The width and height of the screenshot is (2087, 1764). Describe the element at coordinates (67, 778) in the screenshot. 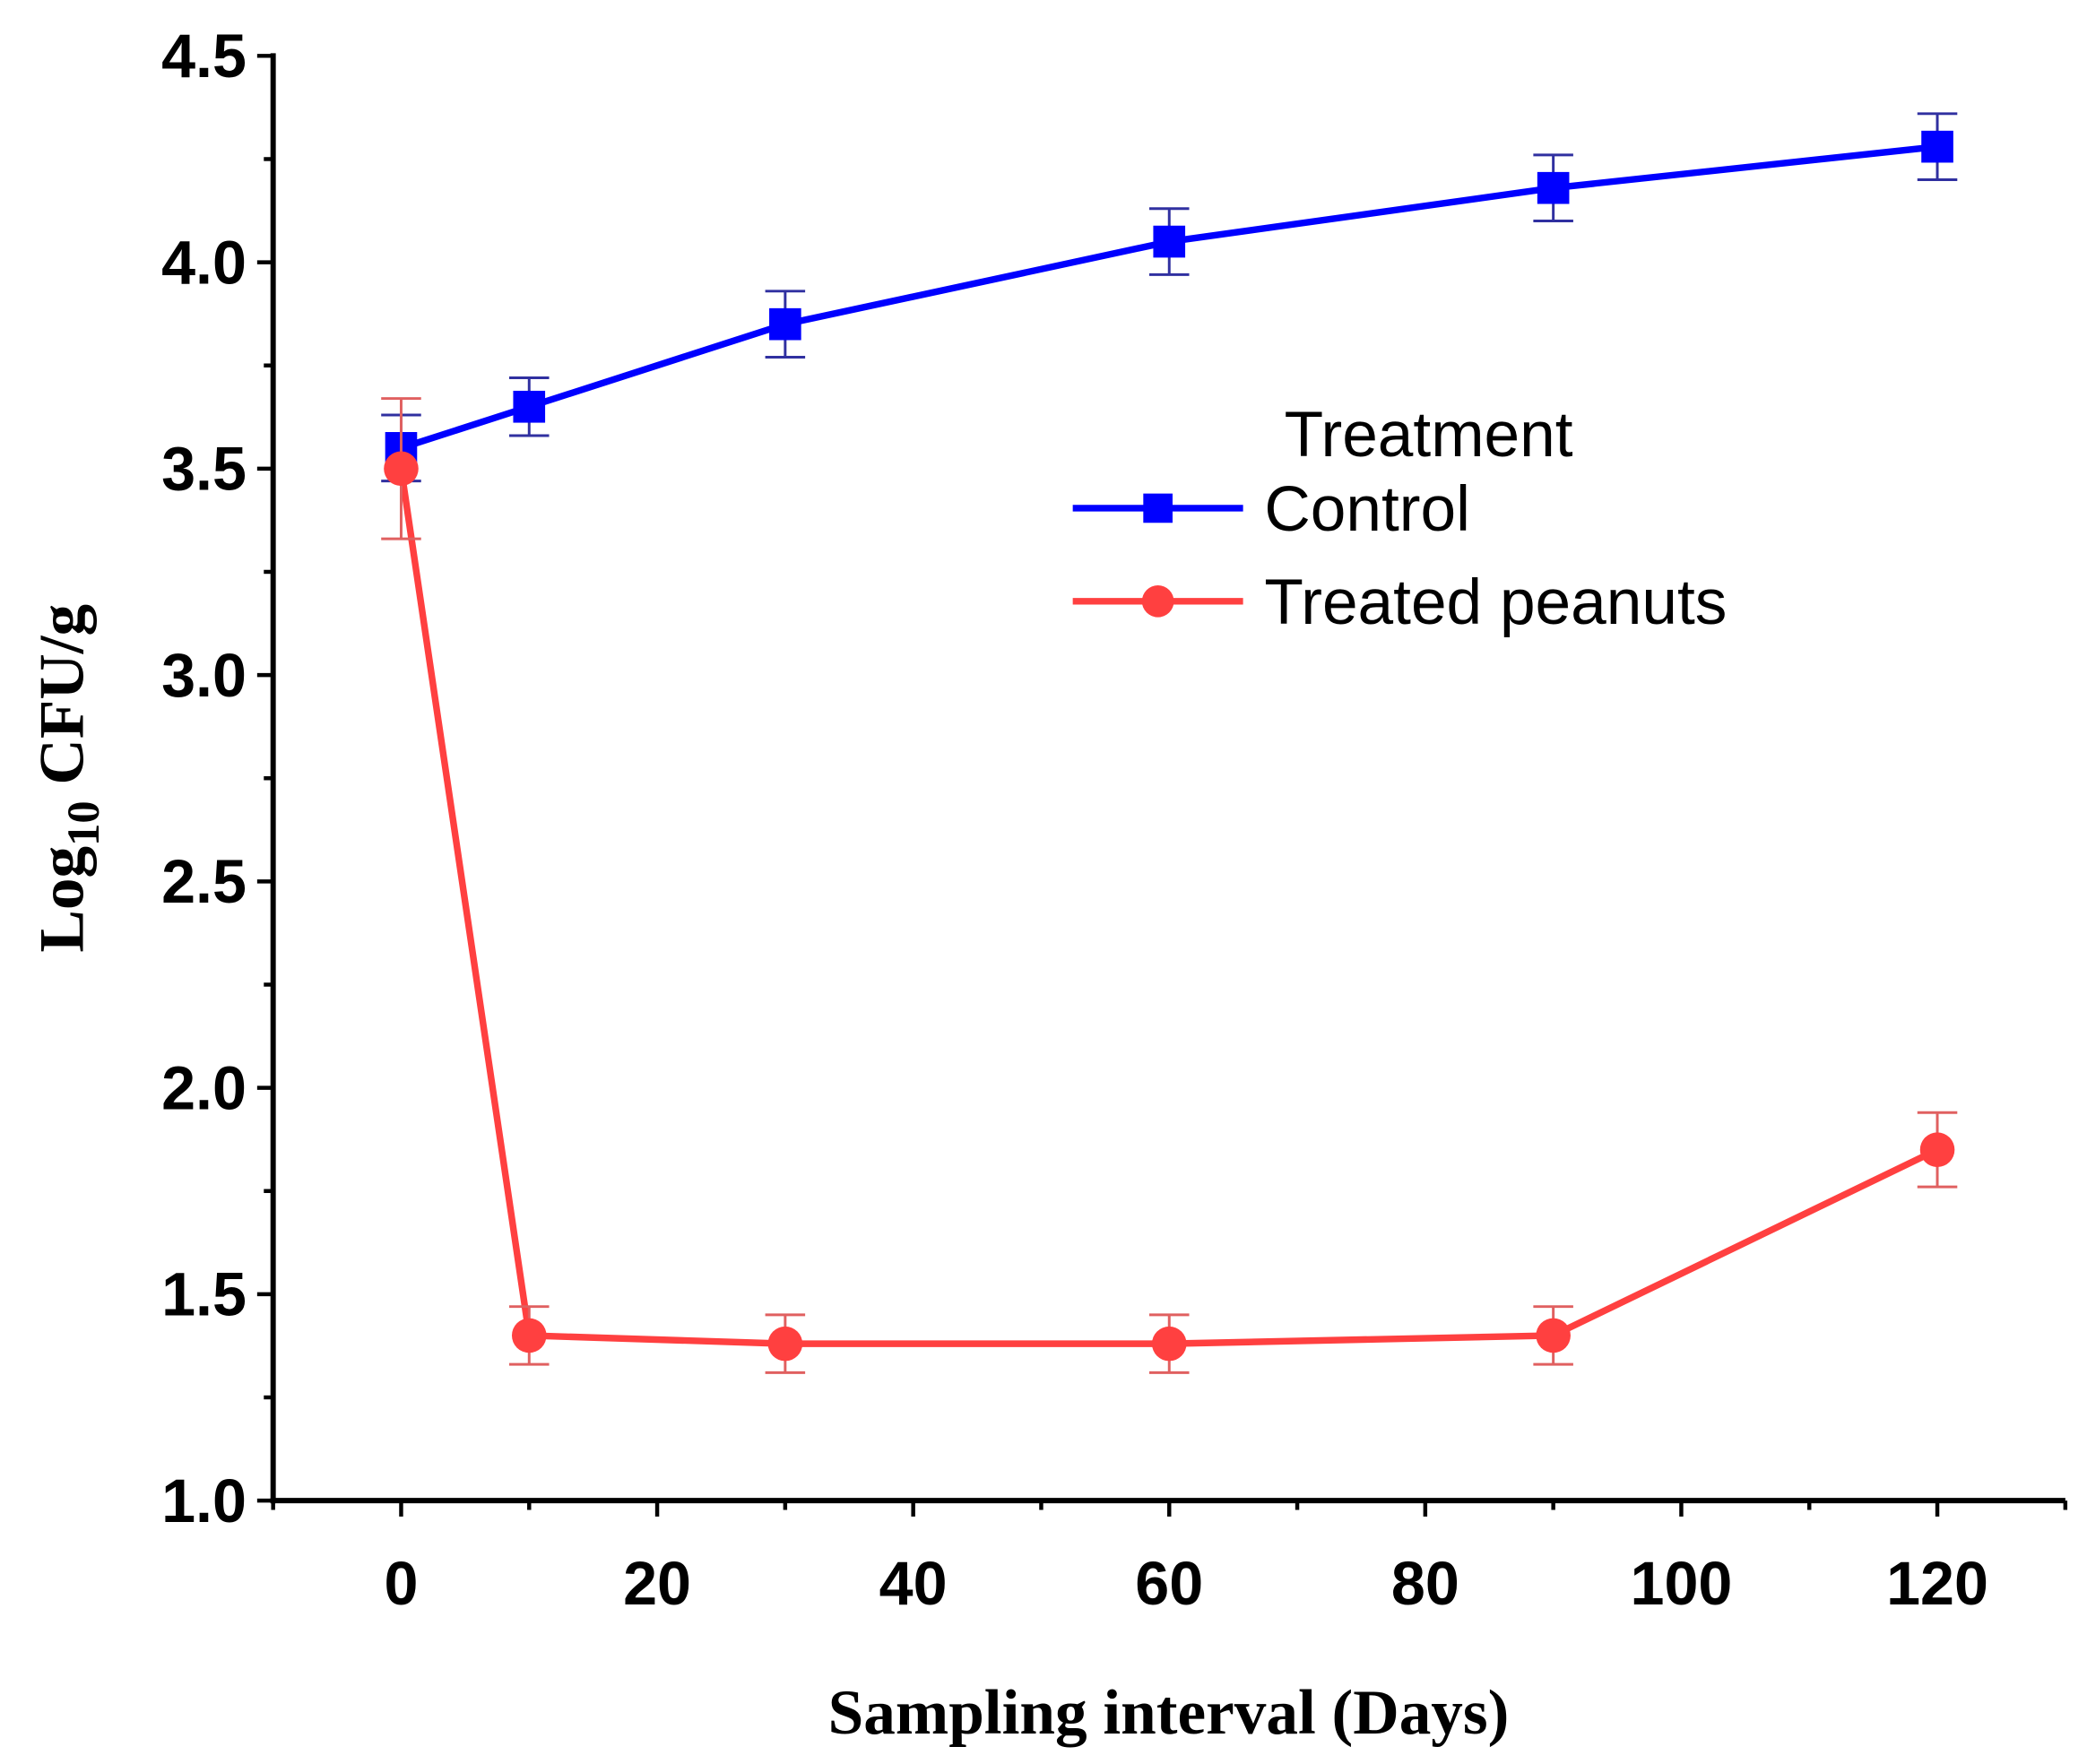

I see `y-axis-label: Log10 CFU/g` at that location.